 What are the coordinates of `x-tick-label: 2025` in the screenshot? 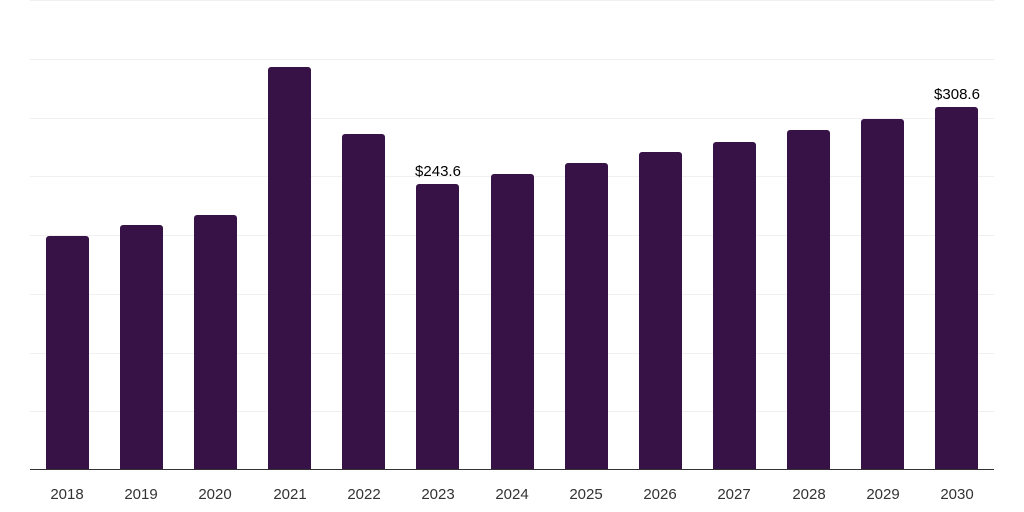 It's located at (586, 494).